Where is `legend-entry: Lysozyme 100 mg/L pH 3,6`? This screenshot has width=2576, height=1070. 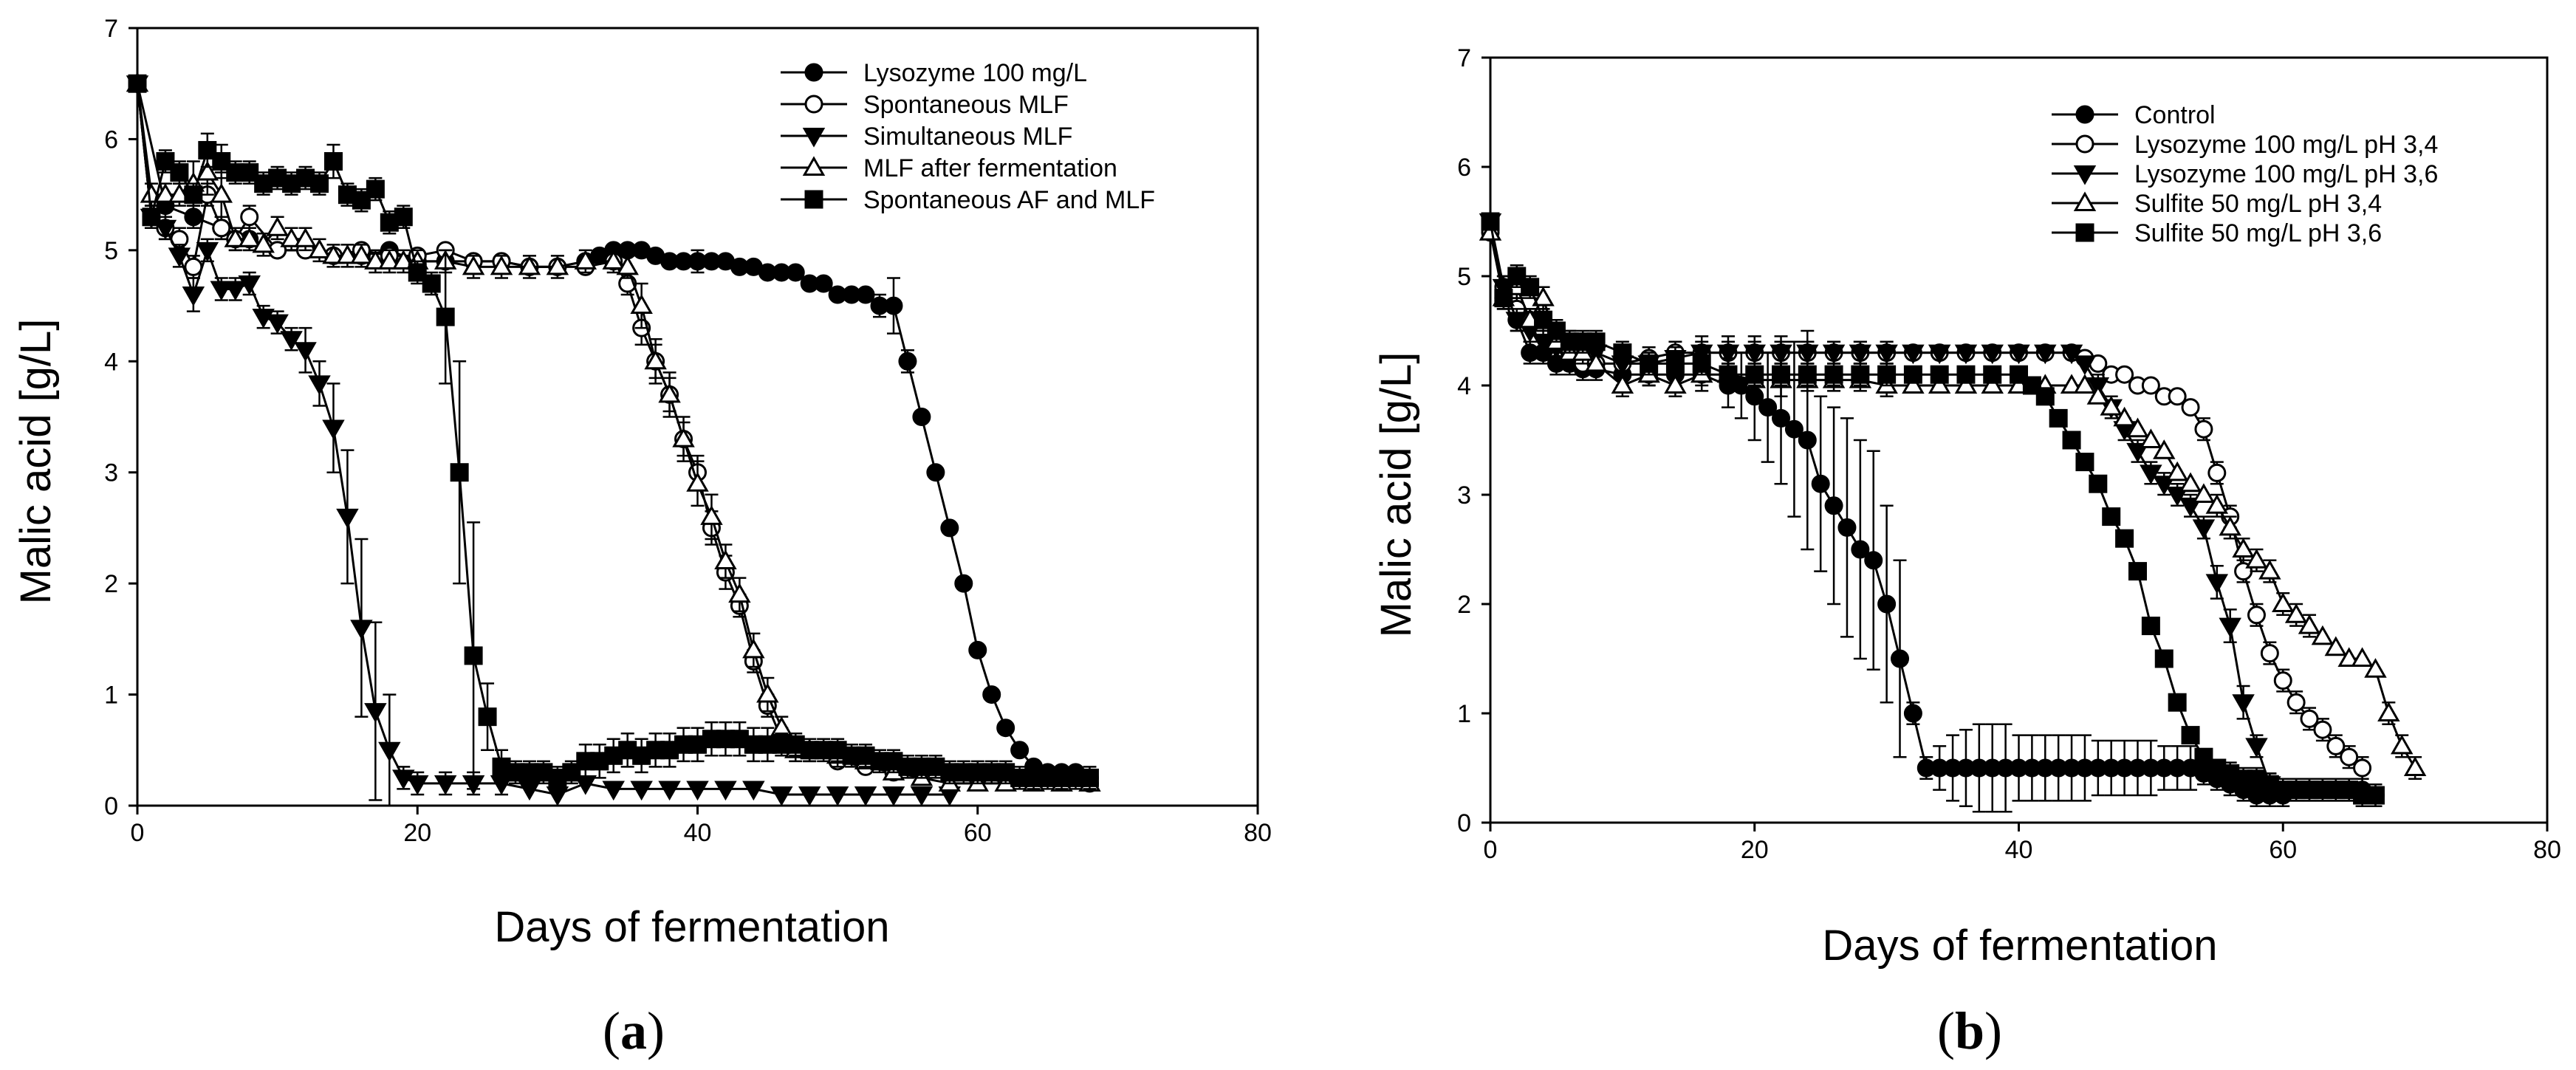 legend-entry: Lysozyme 100 mg/L pH 3,6 is located at coordinates (2245, 174).